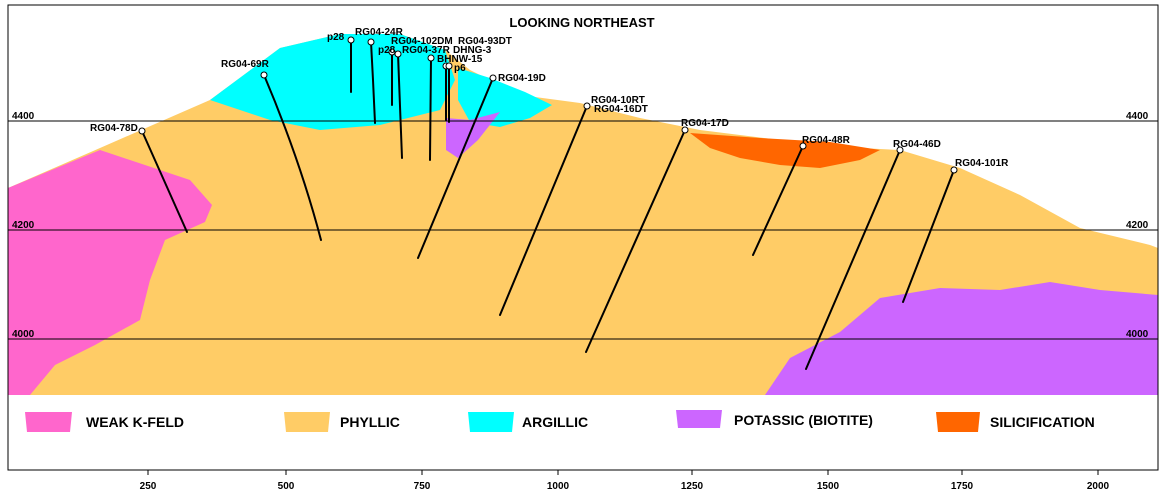  Describe the element at coordinates (491, 422) in the screenshot. I see `legend-swatch-argillic` at that location.